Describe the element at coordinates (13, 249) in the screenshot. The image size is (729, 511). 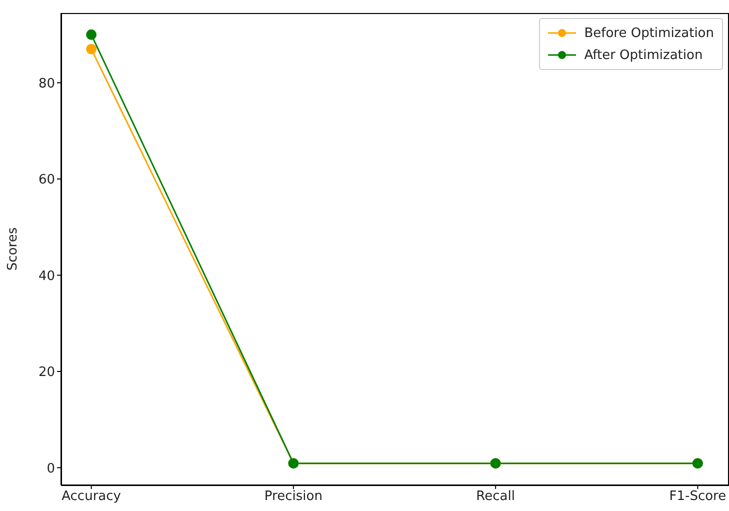
I see `y-axis-title: Scores` at that location.